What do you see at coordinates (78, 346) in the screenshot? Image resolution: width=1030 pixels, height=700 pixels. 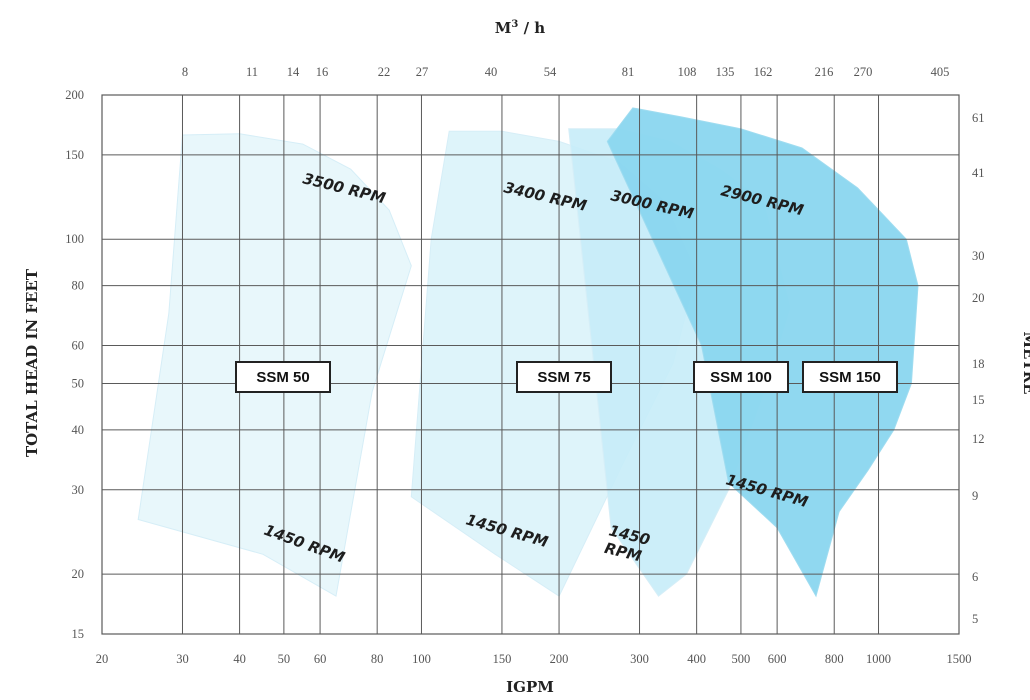 I see `y-tick-label: 60` at bounding box center [78, 346].